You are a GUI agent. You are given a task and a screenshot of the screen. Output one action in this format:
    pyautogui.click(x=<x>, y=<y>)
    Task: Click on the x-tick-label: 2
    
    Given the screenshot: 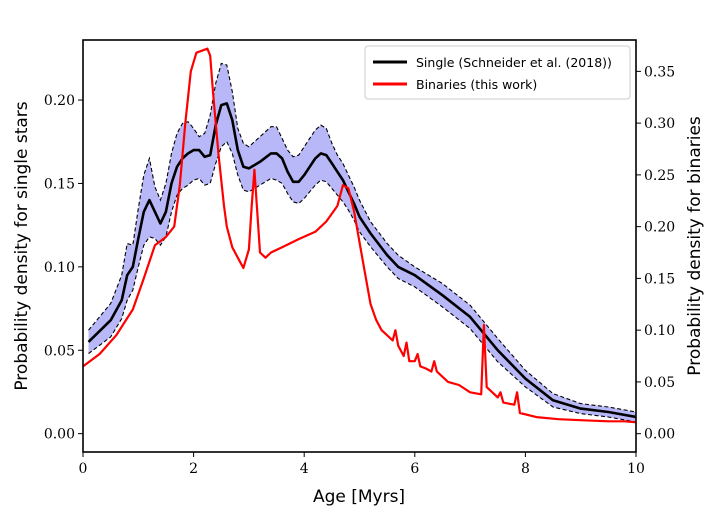 What is the action you would take?
    pyautogui.click(x=193, y=469)
    